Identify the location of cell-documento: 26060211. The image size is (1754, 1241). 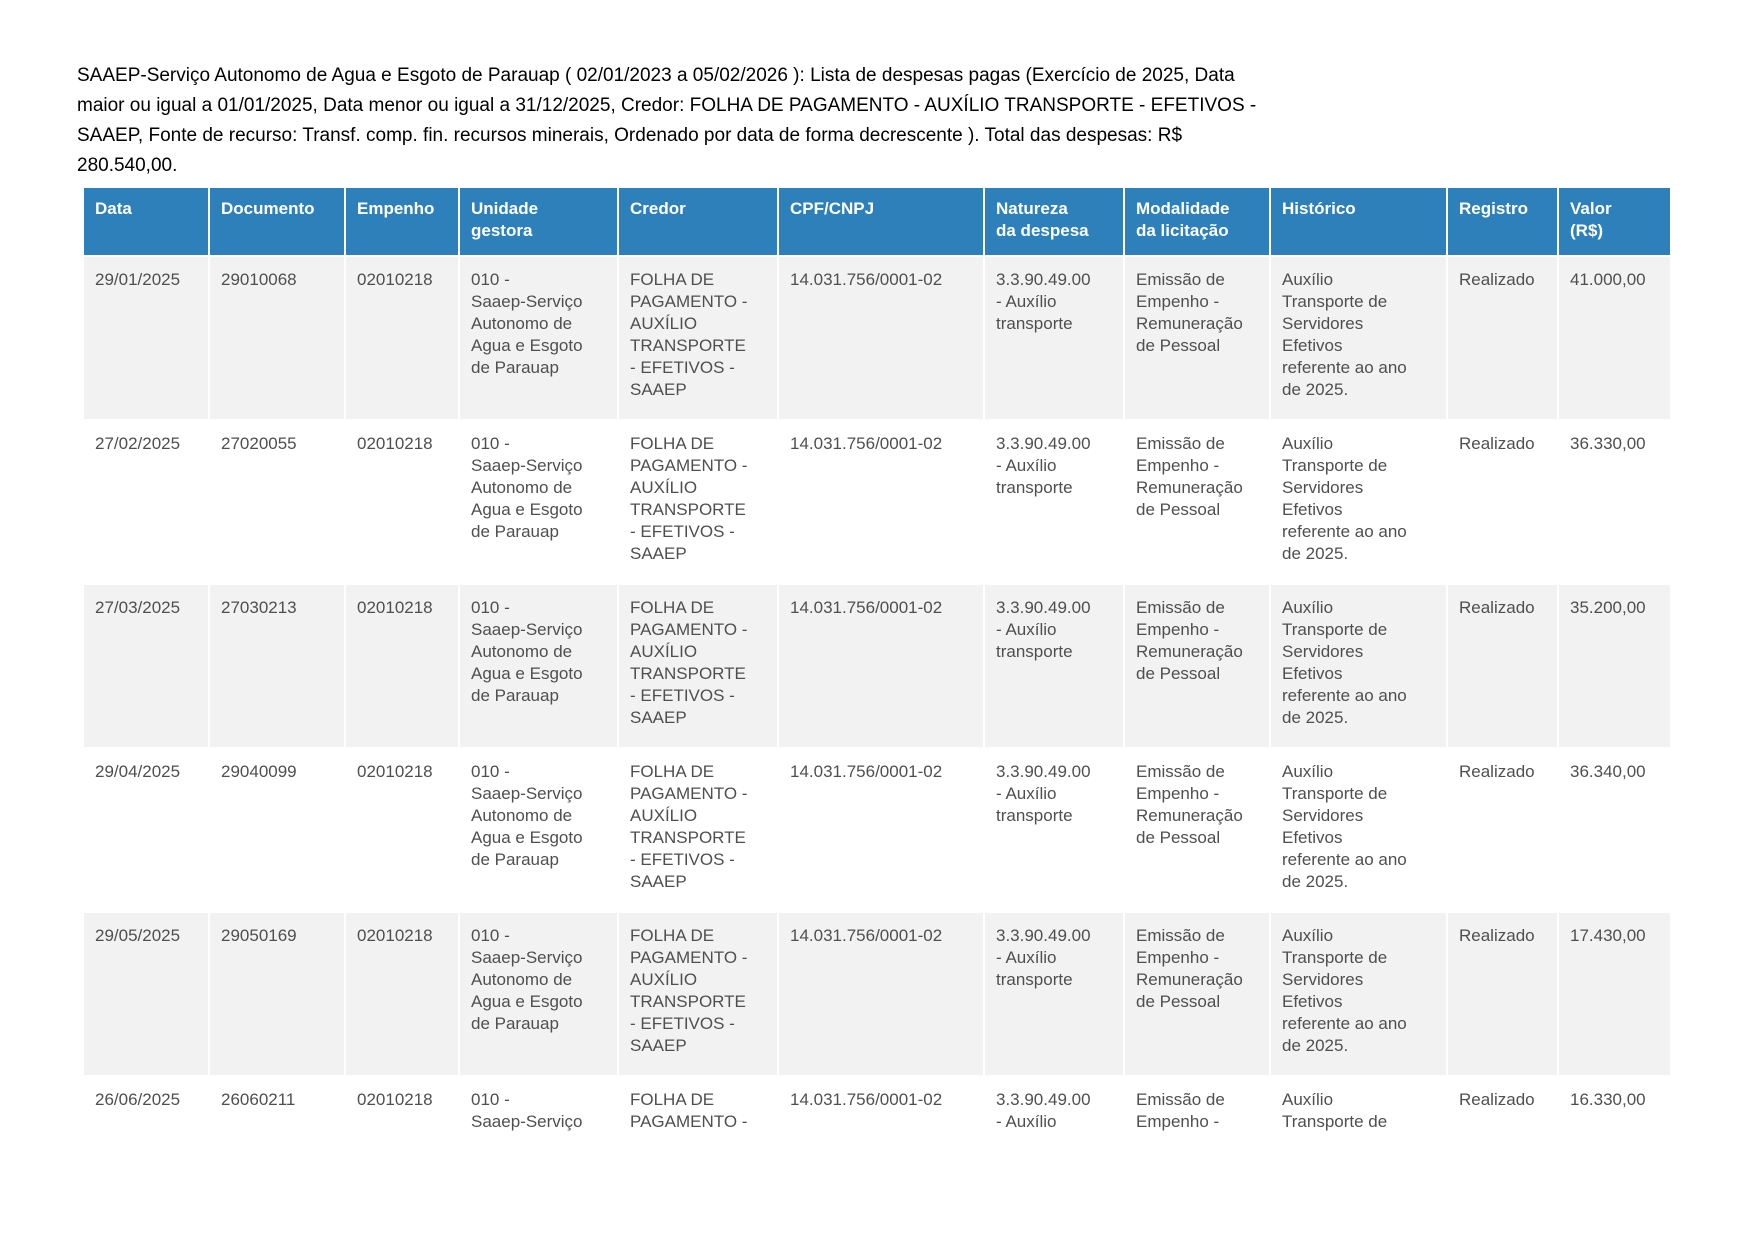
(277, 1114).